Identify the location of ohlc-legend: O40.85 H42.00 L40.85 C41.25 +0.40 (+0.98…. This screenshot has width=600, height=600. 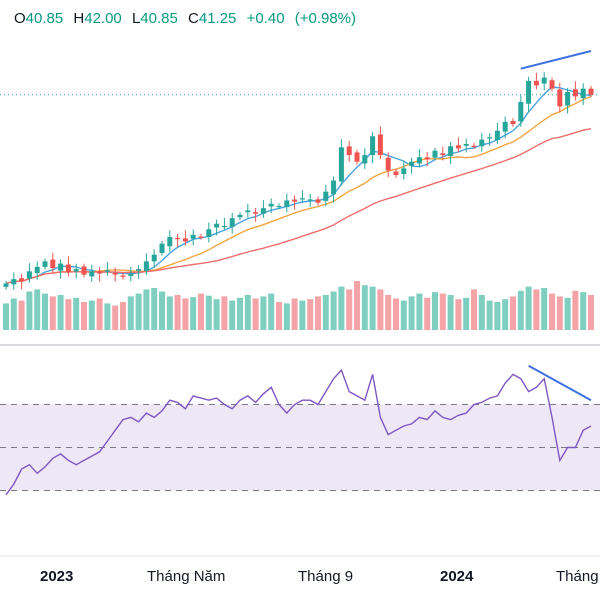
(185, 18).